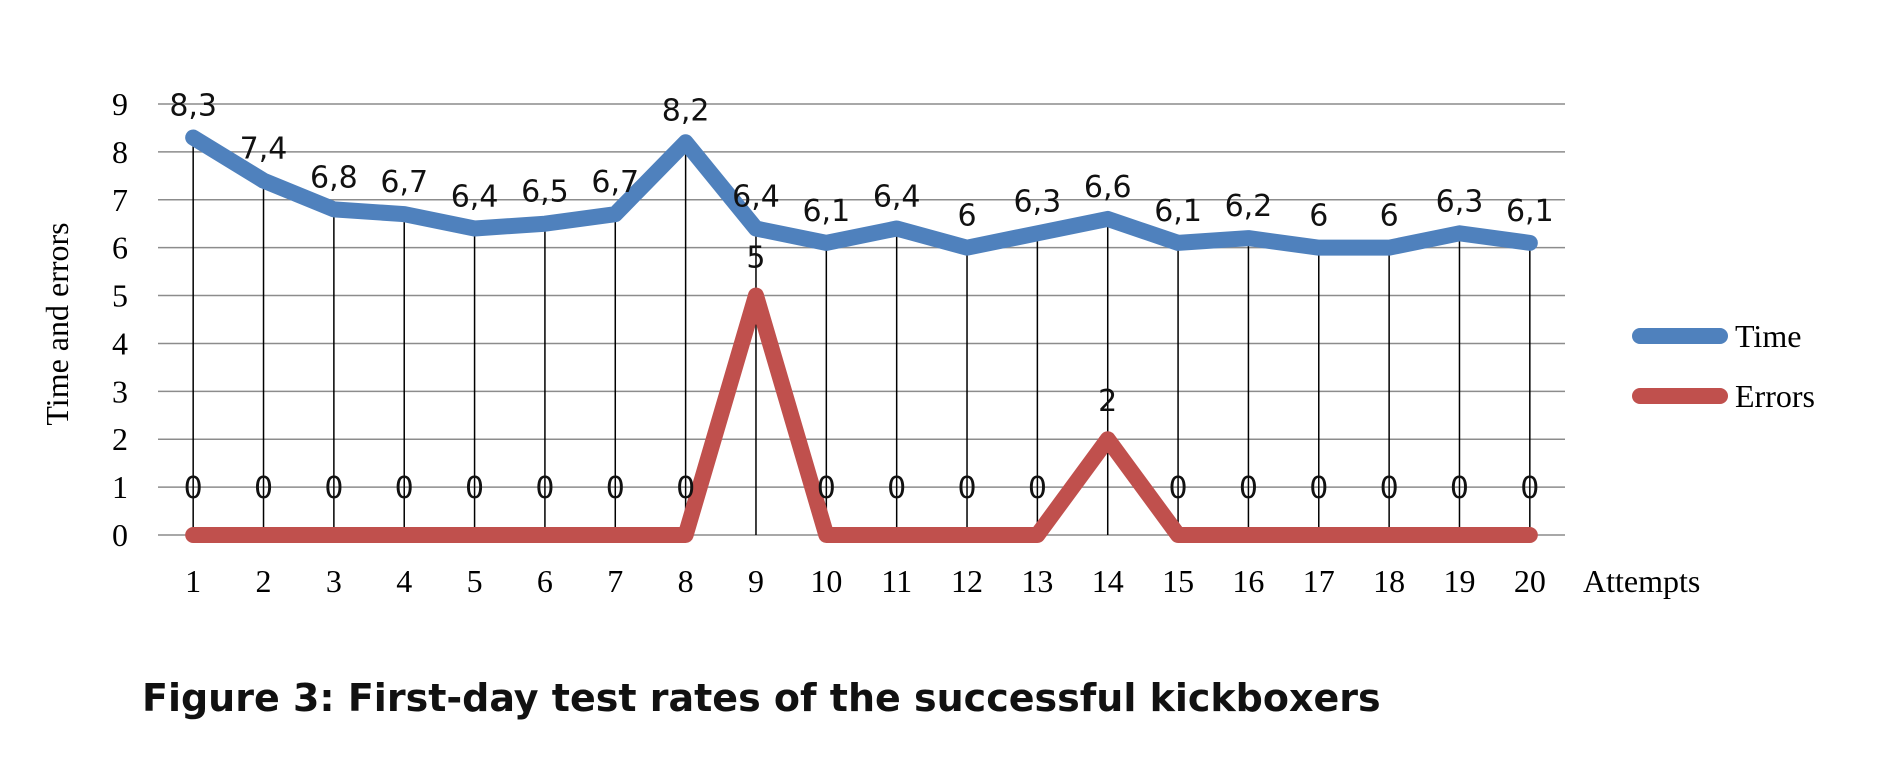  What do you see at coordinates (193, 581) in the screenshot?
I see `x-tick-label: 1` at bounding box center [193, 581].